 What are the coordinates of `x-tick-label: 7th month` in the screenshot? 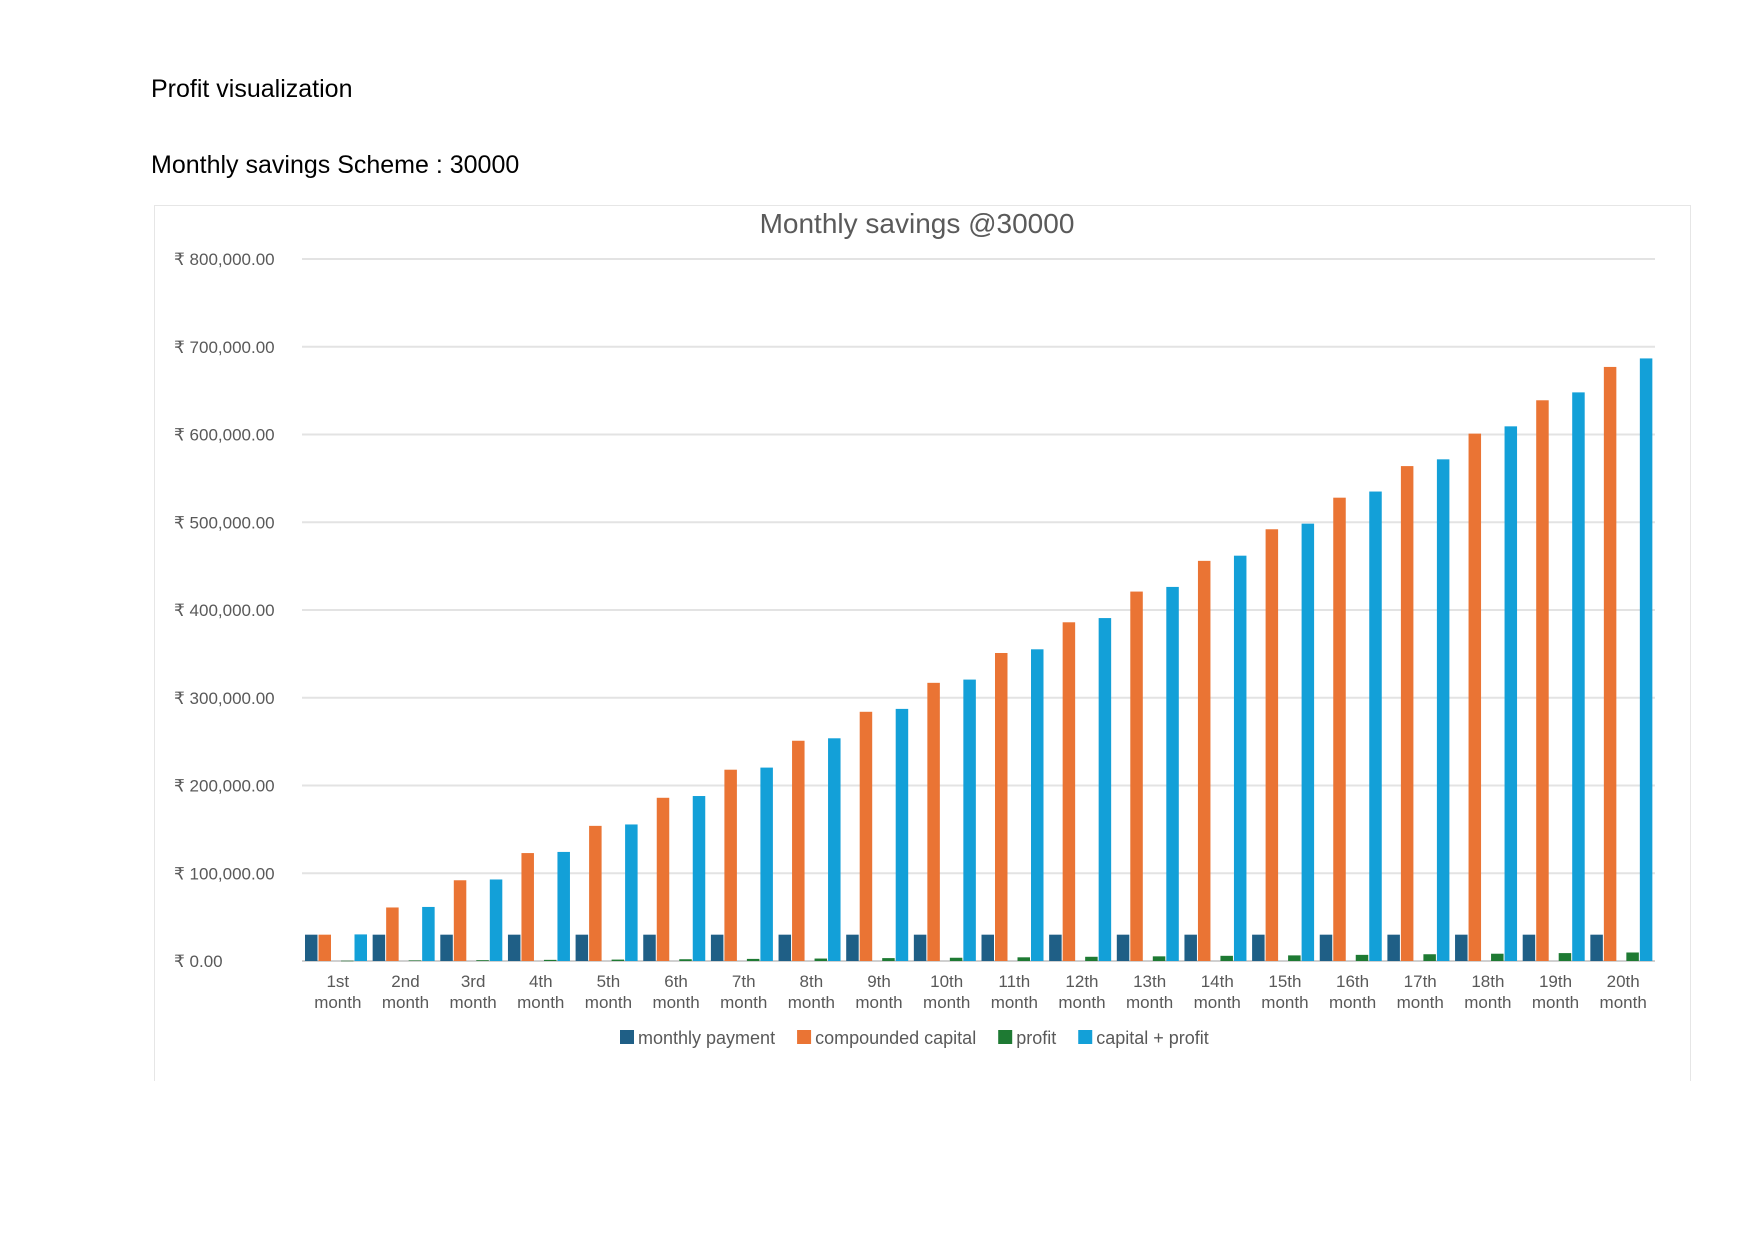 It's located at (743, 992).